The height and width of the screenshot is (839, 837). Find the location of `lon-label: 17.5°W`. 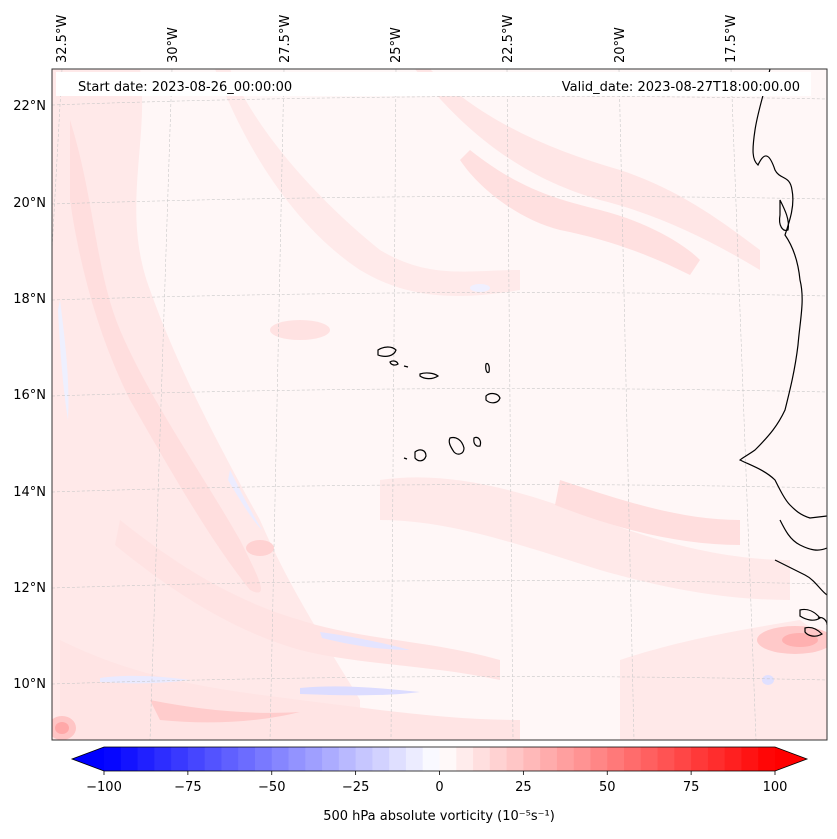

lon-label: 17.5°W is located at coordinates (731, 39).